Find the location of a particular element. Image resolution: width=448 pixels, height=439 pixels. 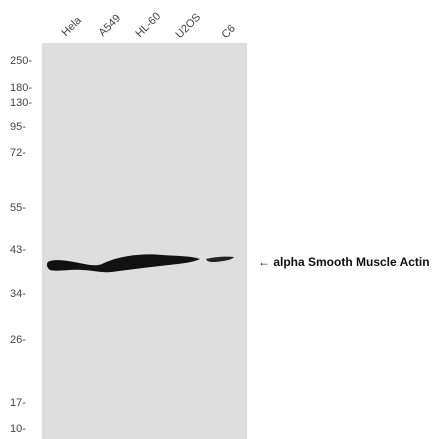

mw-marker-26: 26- is located at coordinates (18, 340).